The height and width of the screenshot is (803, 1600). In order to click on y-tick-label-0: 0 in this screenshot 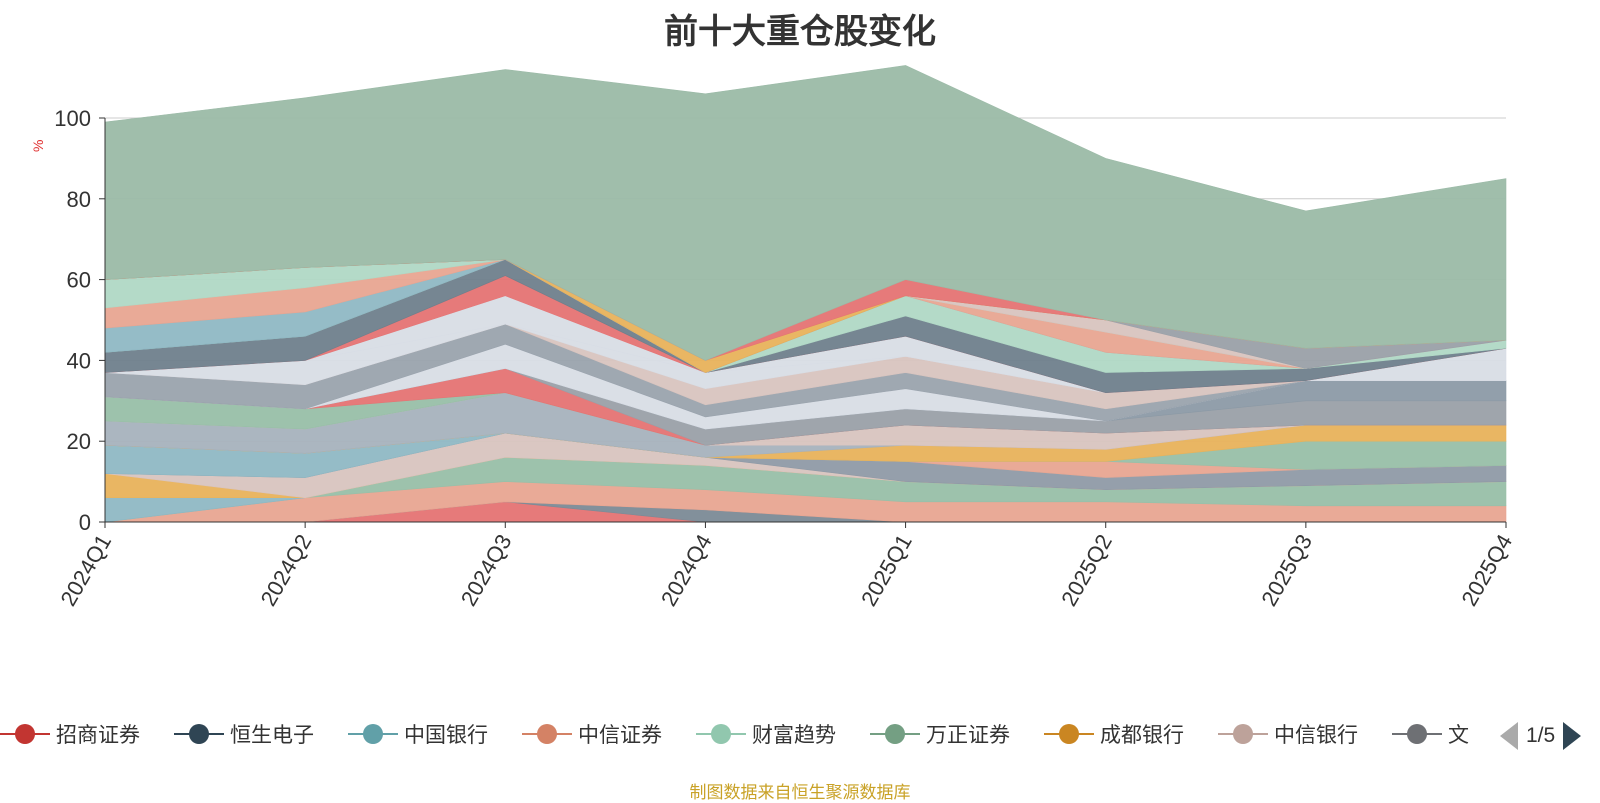, I will do `click(85, 522)`.